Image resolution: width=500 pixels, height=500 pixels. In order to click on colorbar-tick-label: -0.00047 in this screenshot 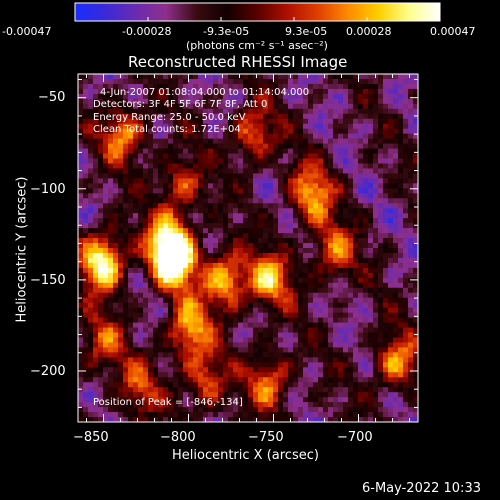, I will do `click(27, 31)`.